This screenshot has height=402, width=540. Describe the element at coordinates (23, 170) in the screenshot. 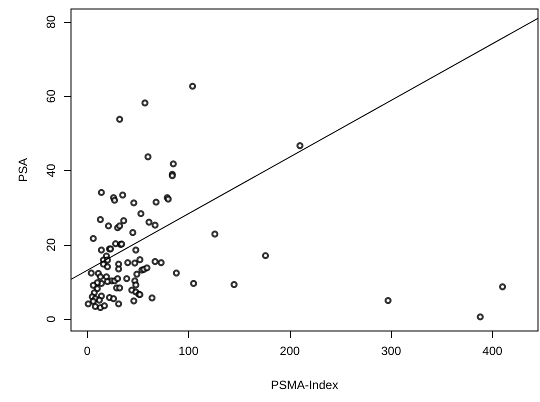

I see `y-axis-title: PSA` at that location.